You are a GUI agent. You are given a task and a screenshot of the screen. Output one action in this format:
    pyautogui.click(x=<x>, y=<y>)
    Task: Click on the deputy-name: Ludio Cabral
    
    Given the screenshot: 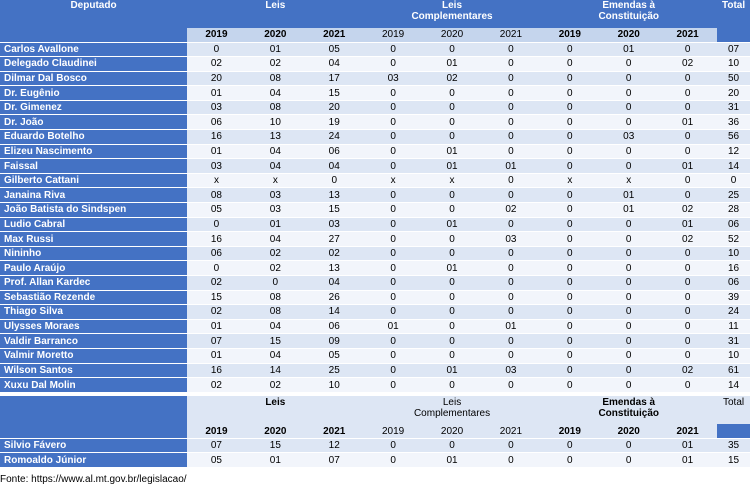 What is the action you would take?
    pyautogui.click(x=93, y=224)
    